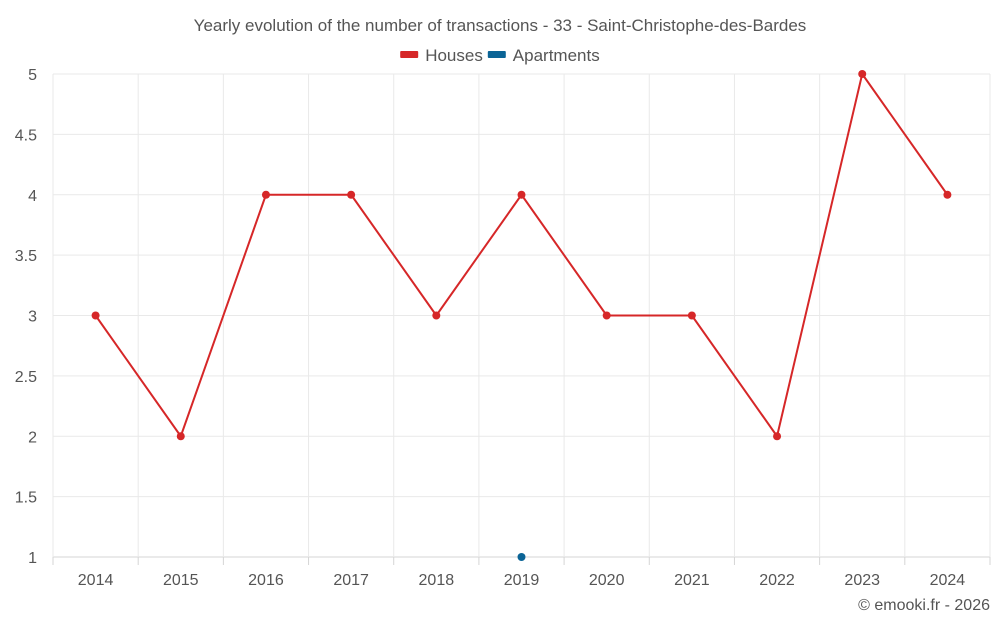 This screenshot has height=630, width=1000. Describe the element at coordinates (777, 580) in the screenshot. I see `x-tick-label: 2022` at that location.